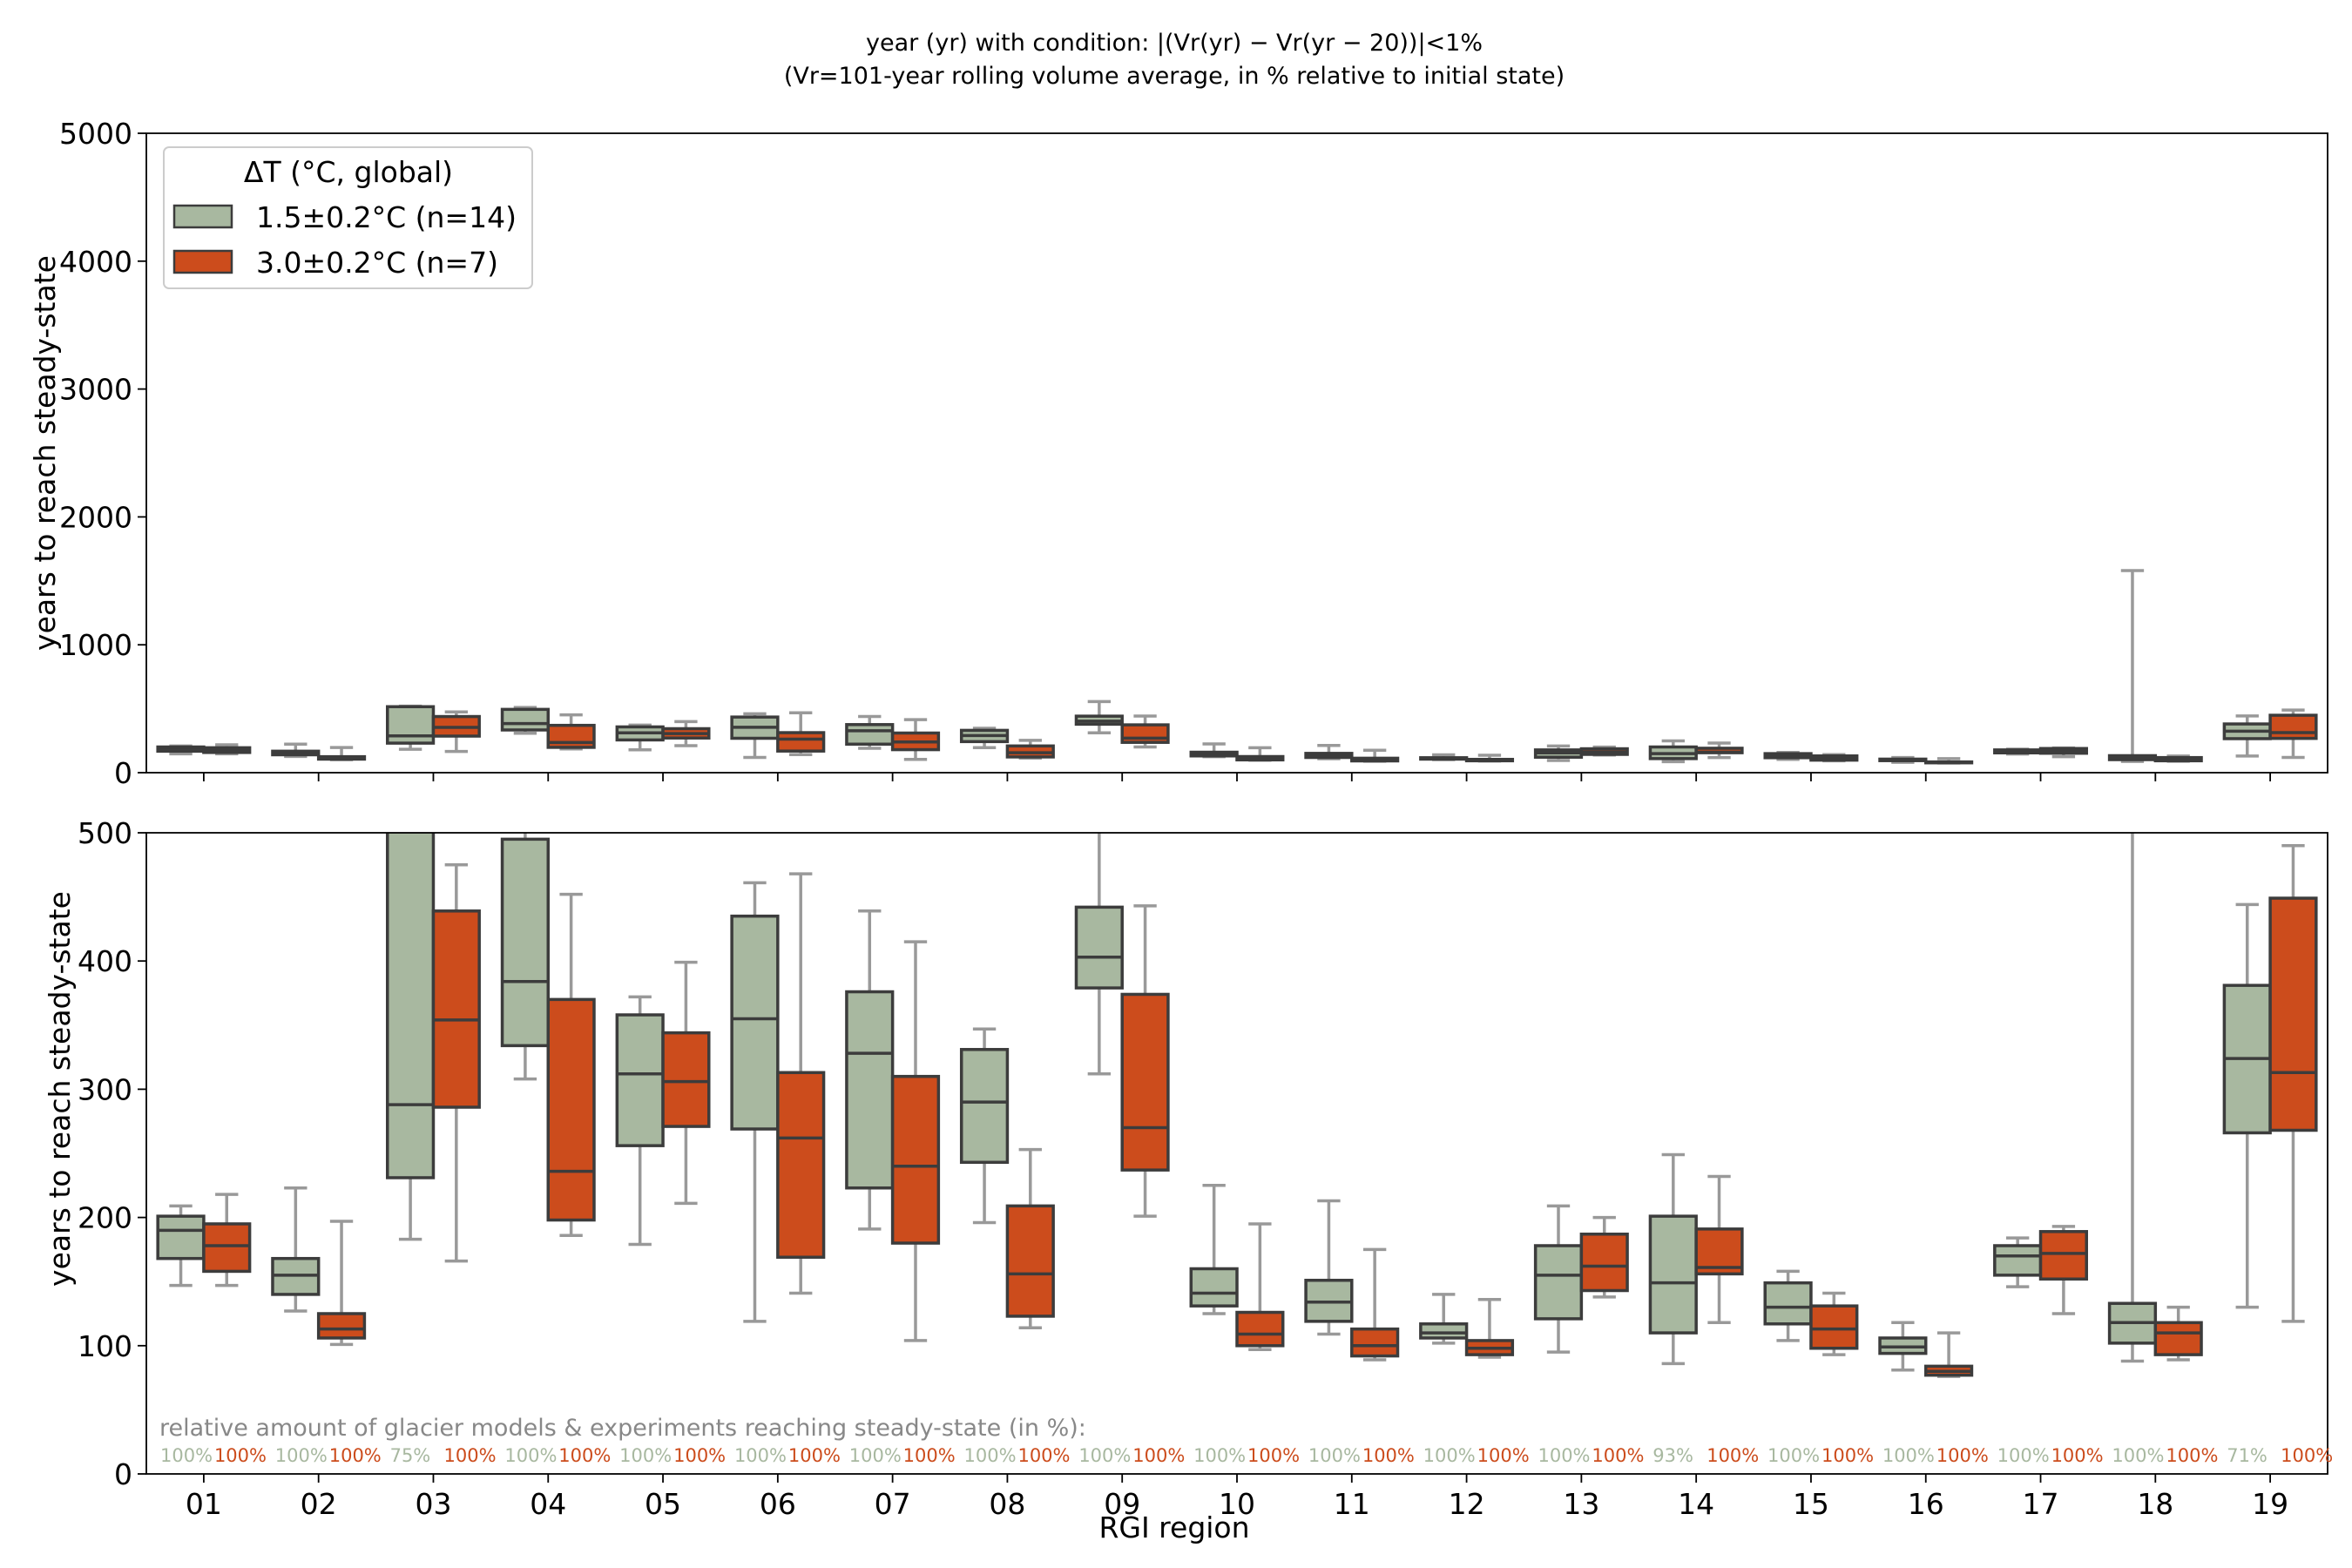 This screenshot has height=1568, width=2352. What do you see at coordinates (1696, 1504) in the screenshot?
I see `x-tick-label: 14` at bounding box center [1696, 1504].